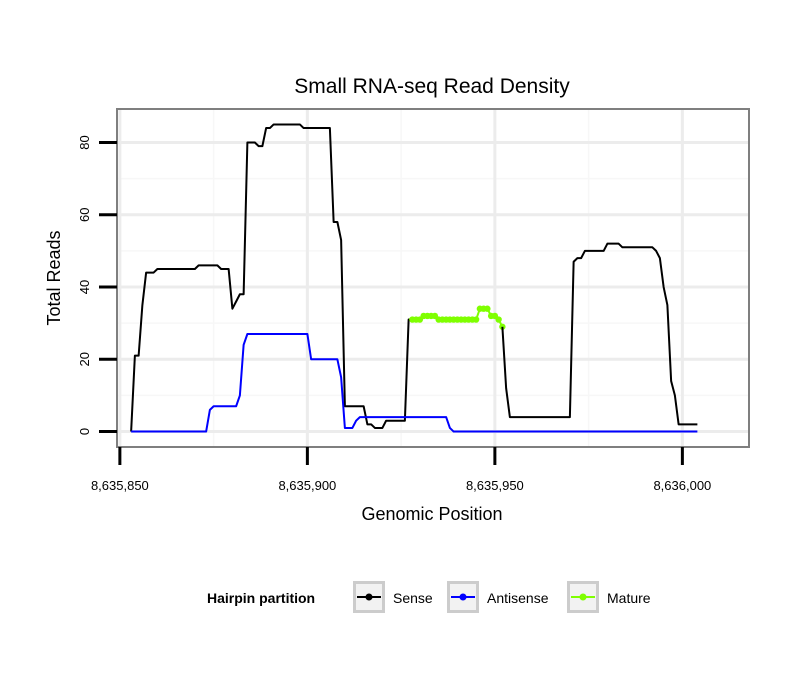 This screenshot has height=690, width=810. What do you see at coordinates (84, 287) in the screenshot?
I see `y-tick-label: 40` at bounding box center [84, 287].